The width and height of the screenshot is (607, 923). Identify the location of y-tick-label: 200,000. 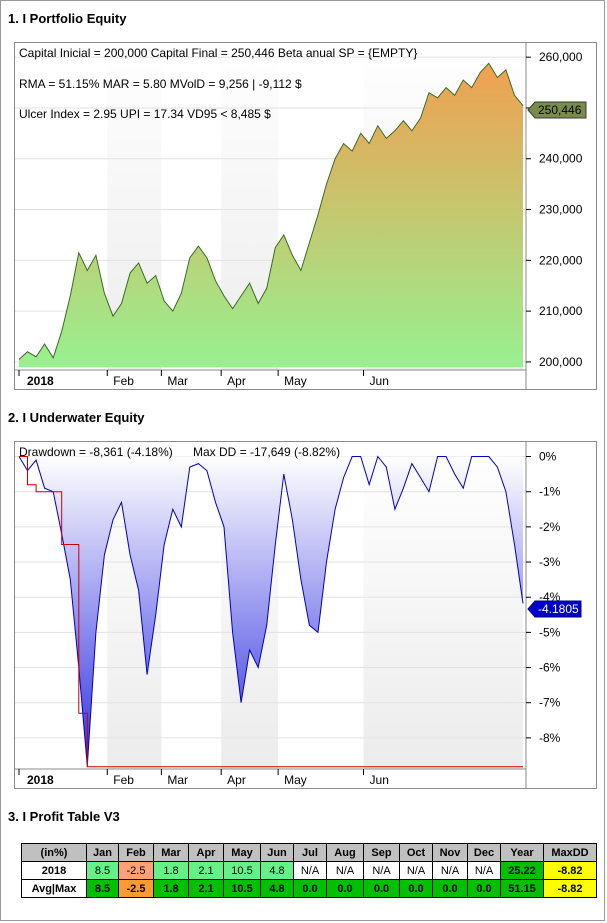
(561, 362).